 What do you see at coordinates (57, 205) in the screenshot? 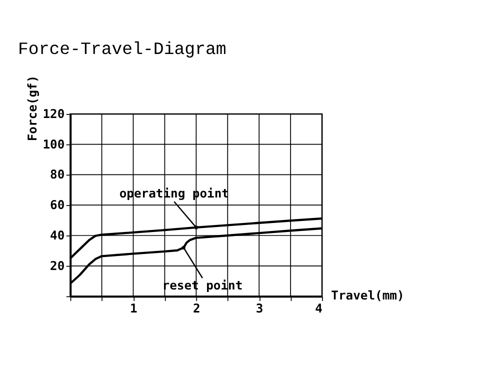
I see `y-tick-label: 60` at bounding box center [57, 205].